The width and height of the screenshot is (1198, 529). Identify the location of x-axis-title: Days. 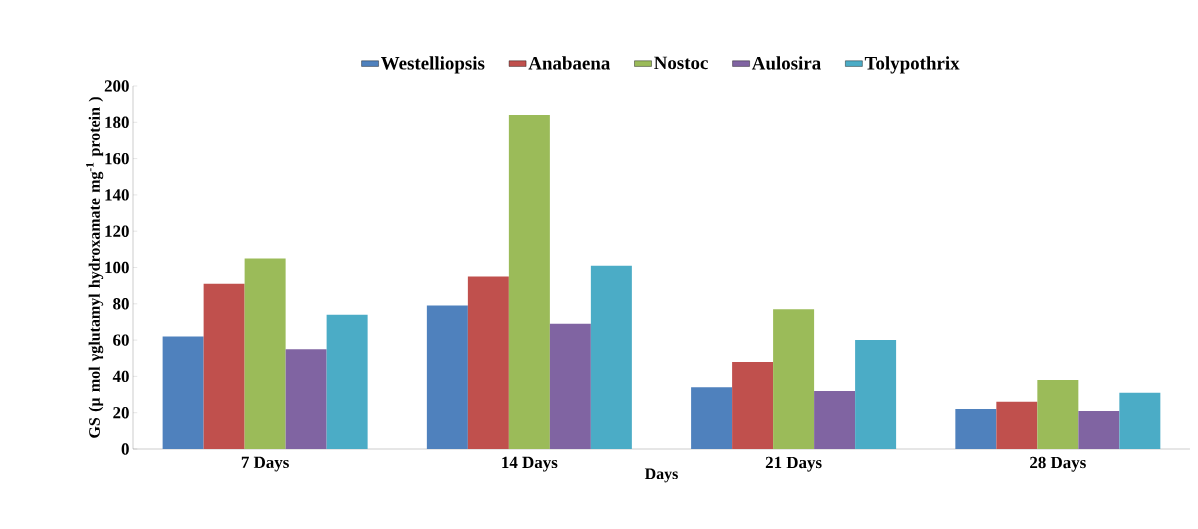
(661, 475).